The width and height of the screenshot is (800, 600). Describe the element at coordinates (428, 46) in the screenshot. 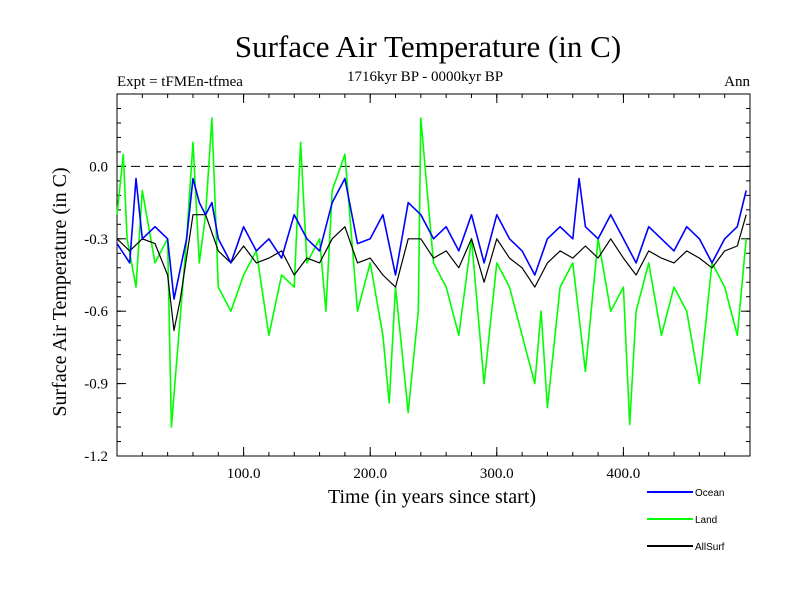

I see `chart-title: Surface Air Temperature (in C)` at that location.